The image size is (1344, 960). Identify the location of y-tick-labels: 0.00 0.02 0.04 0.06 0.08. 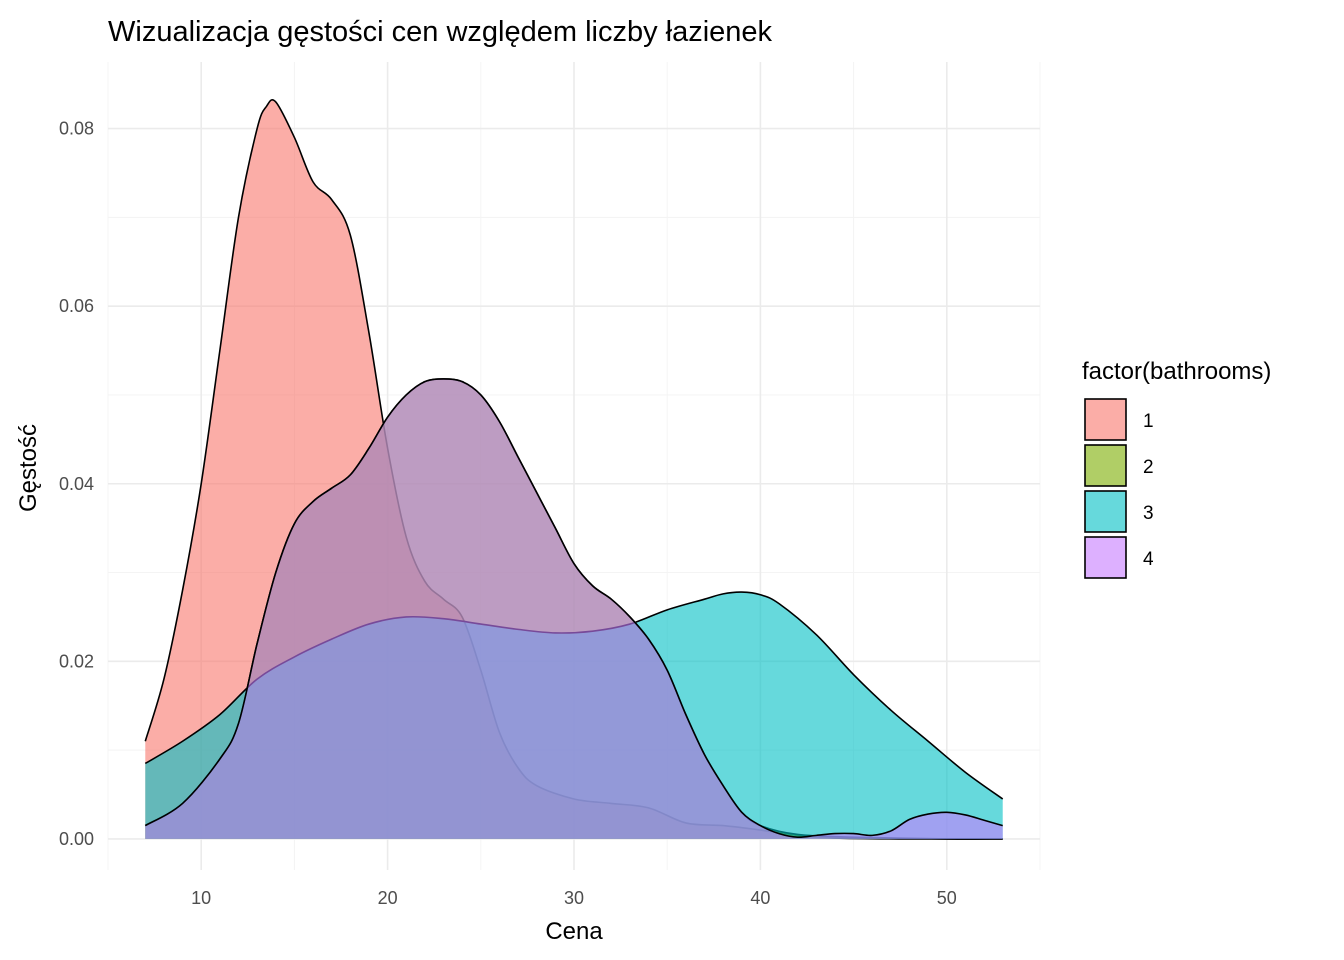
(76, 484).